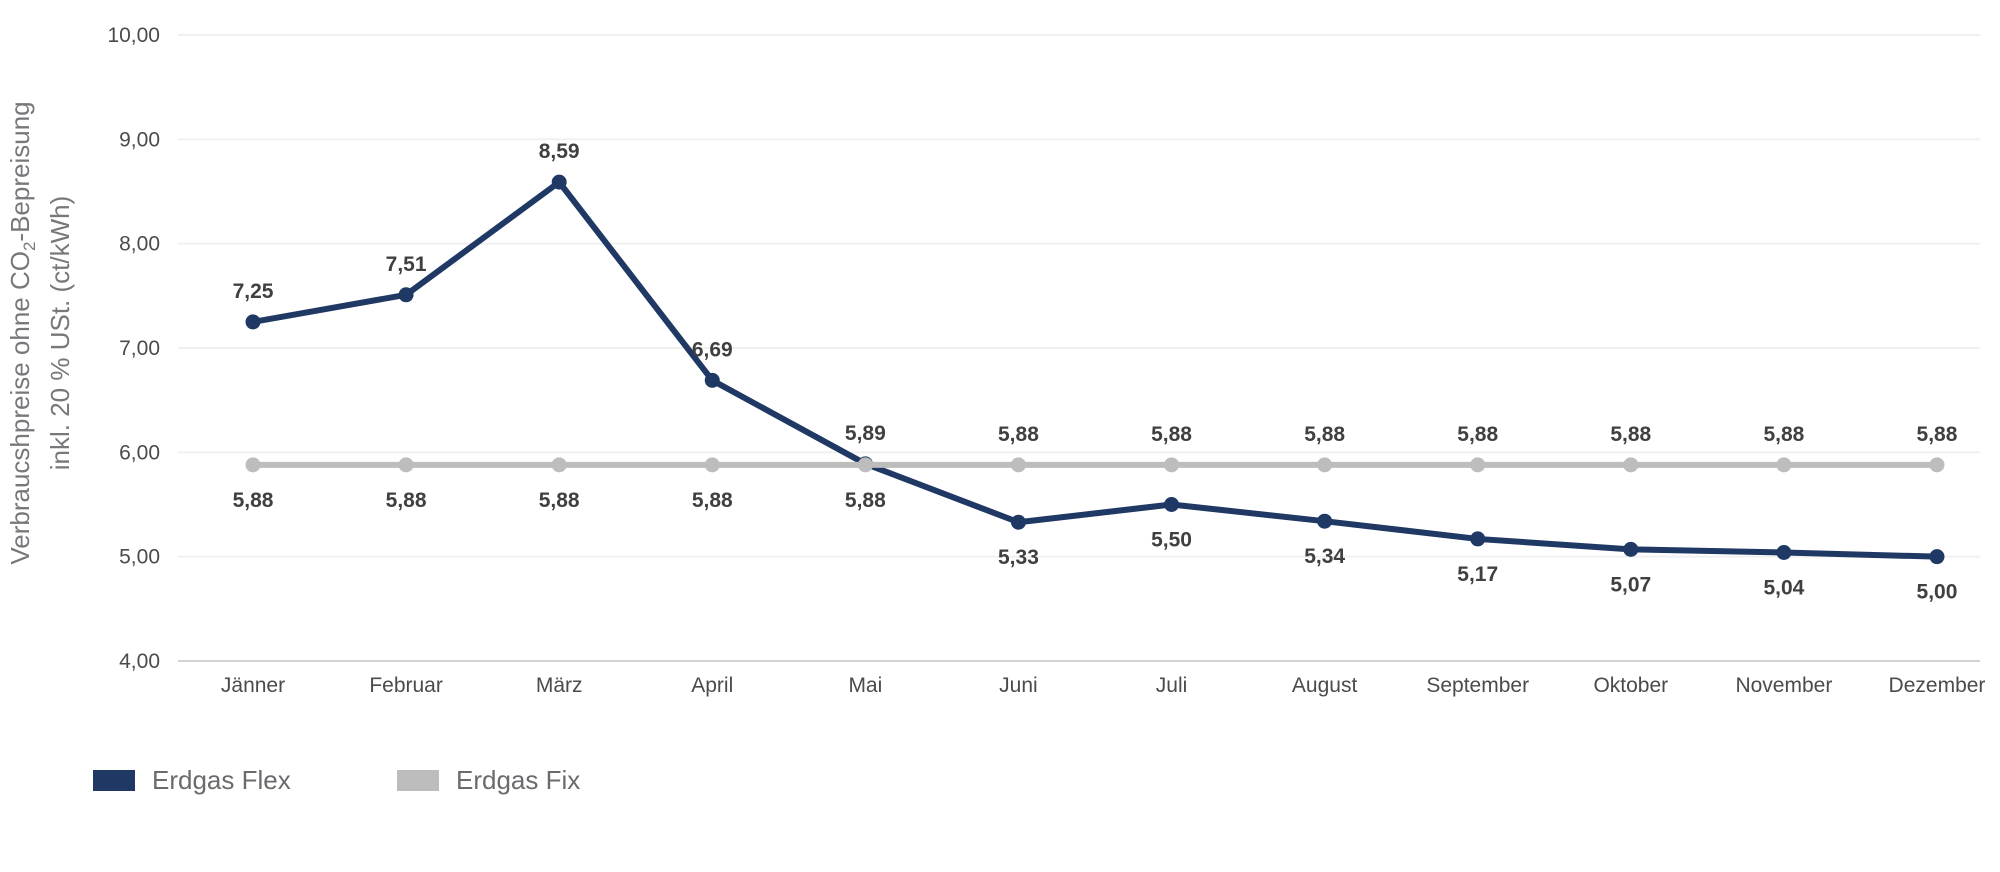 The height and width of the screenshot is (872, 2000). I want to click on y-tick-label: 10,00, so click(133, 35).